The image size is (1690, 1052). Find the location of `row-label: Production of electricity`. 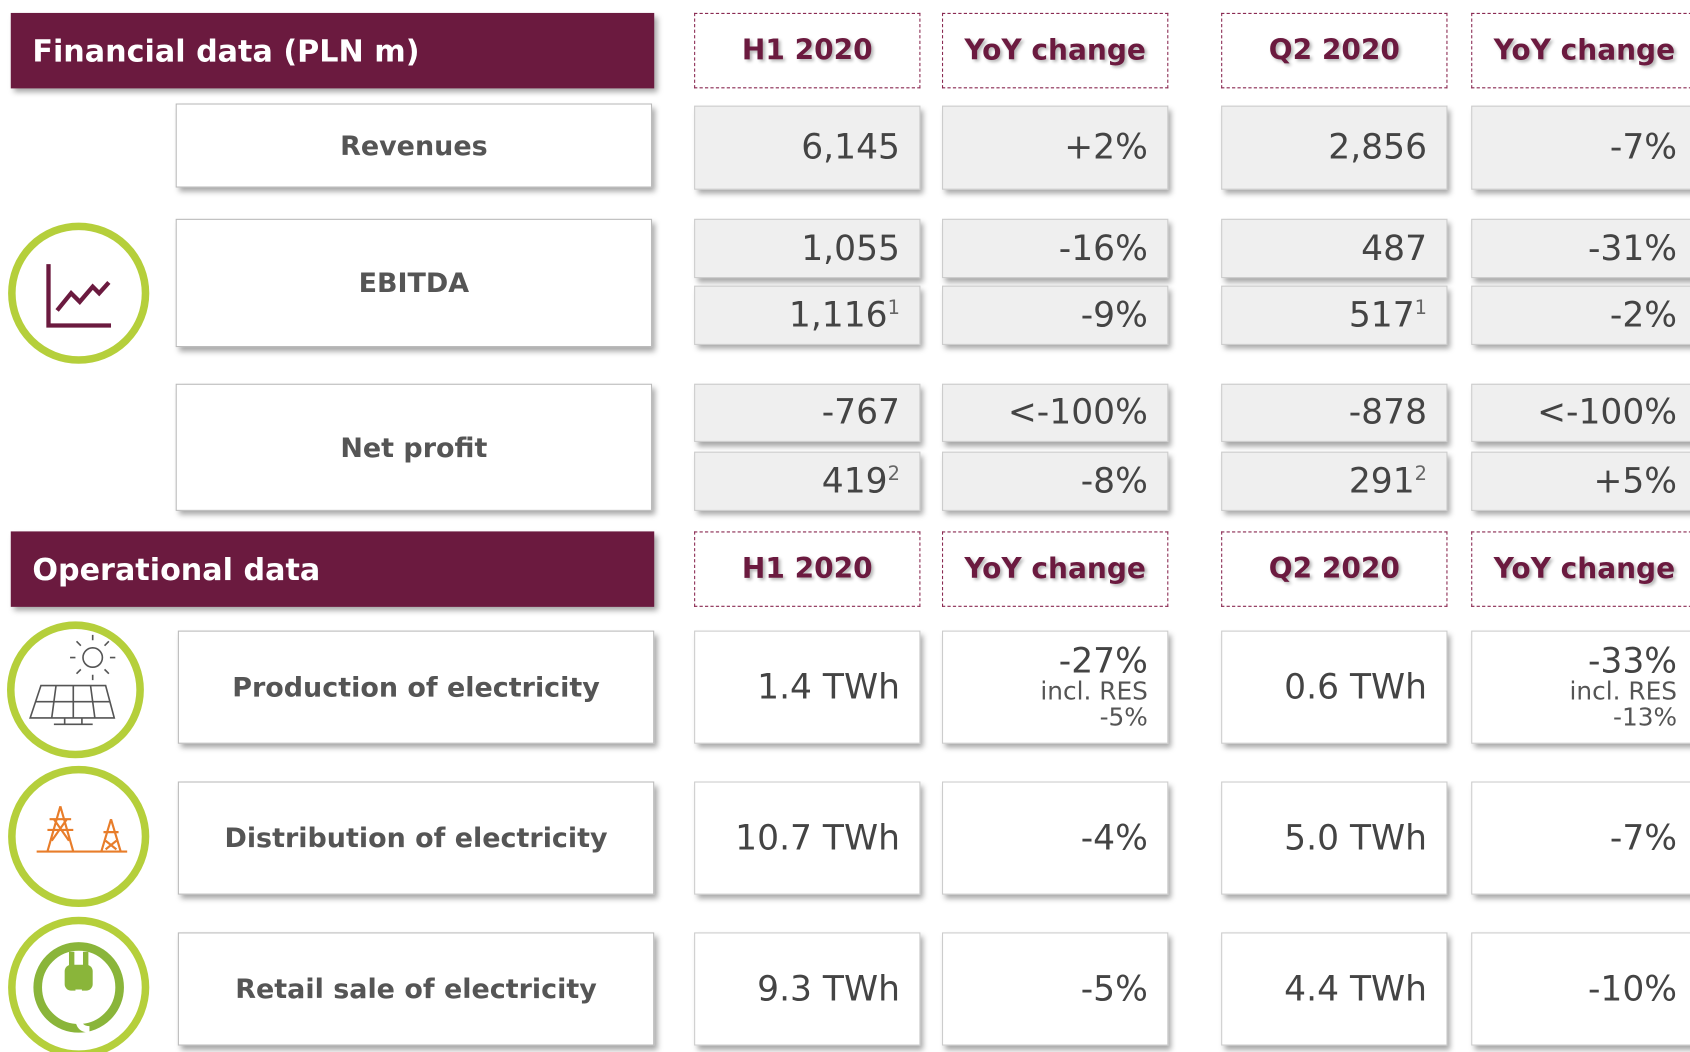

row-label: Production of electricity is located at coordinates (416, 687).